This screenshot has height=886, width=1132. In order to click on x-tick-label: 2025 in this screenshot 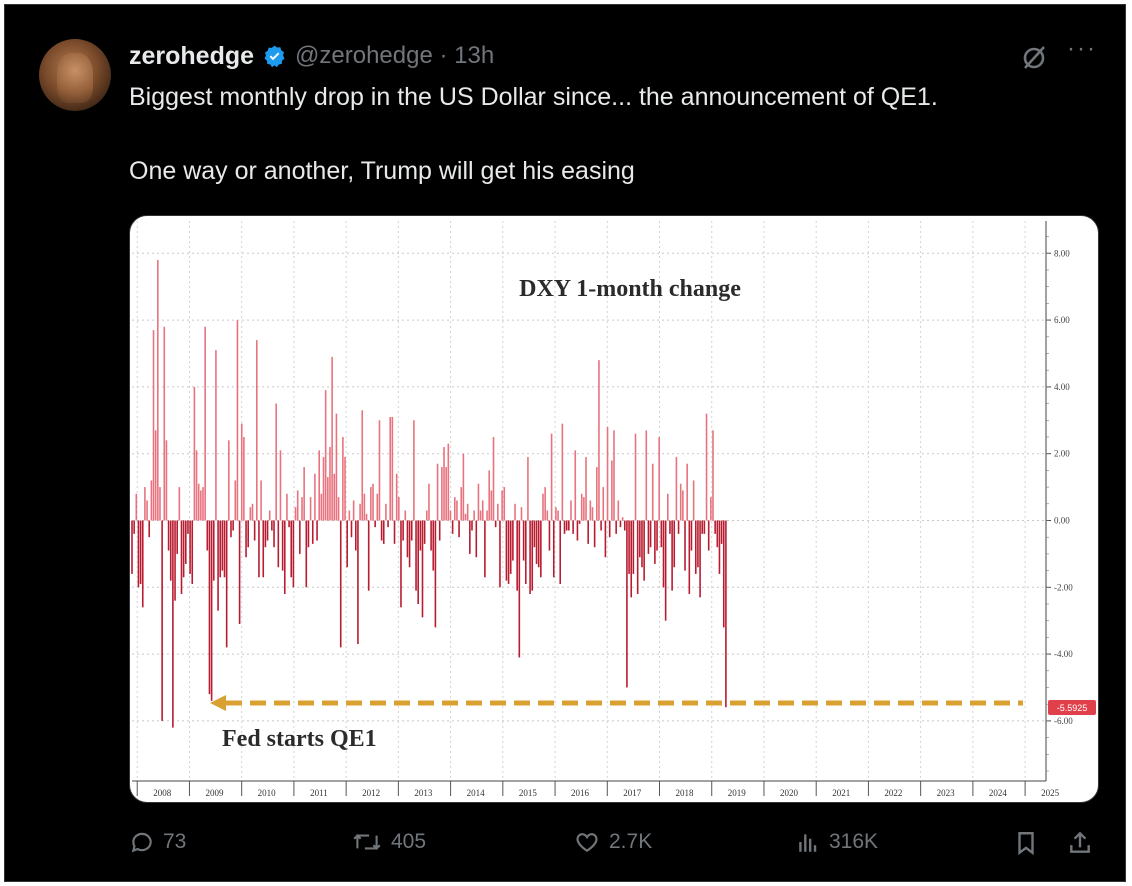, I will do `click(1050, 793)`.